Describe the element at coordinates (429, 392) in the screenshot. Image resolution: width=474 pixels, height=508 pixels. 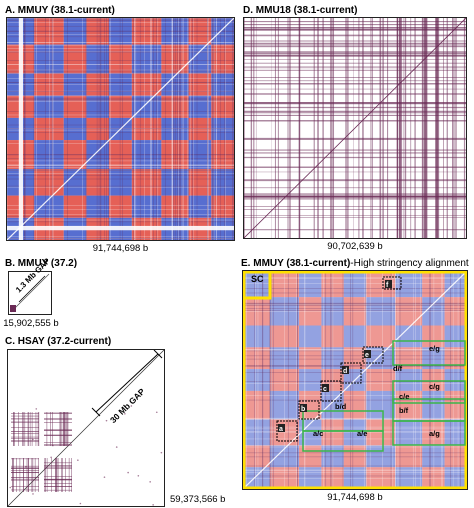
I see `panel-e-green-box` at that location.